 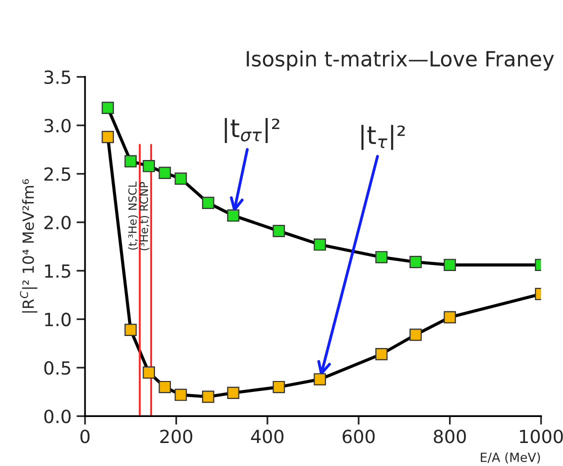 I want to click on y-tick-label: 3.5, so click(x=57, y=77).